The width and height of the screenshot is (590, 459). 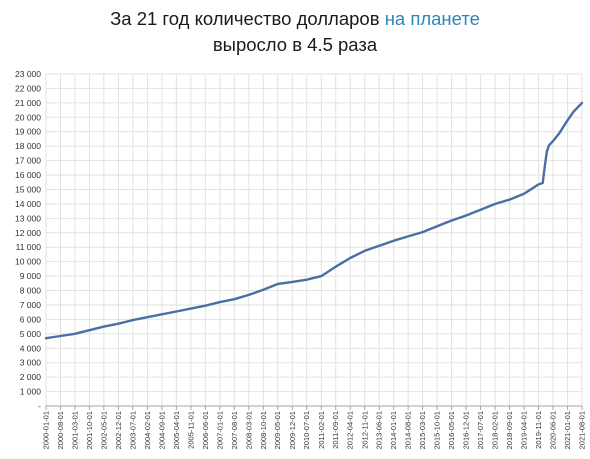 What do you see at coordinates (247, 18) in the screenshot?
I see `chart-title-prefix: За 21 год количество долларов` at bounding box center [247, 18].